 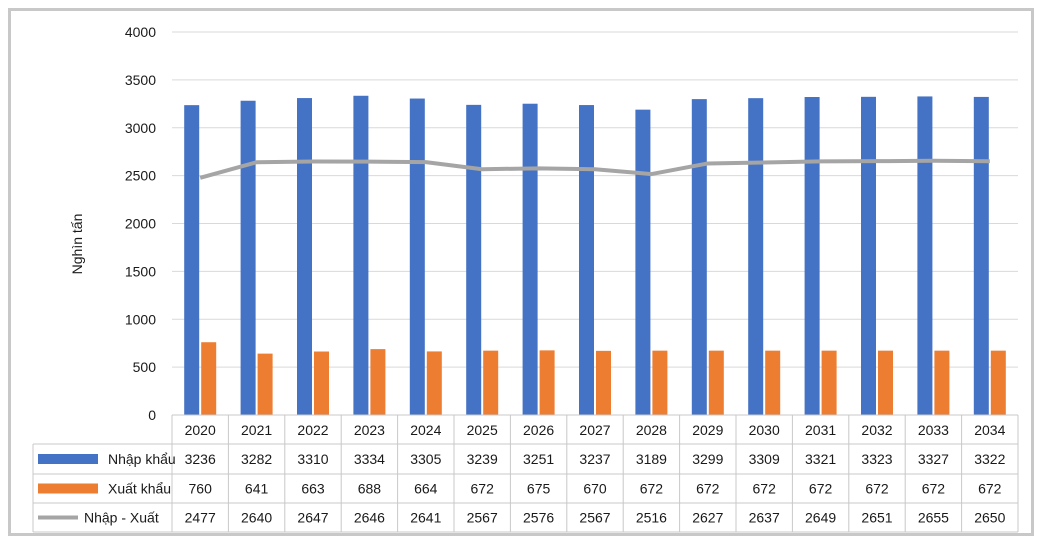 I want to click on x-tick-label: 2024, so click(x=425, y=430).